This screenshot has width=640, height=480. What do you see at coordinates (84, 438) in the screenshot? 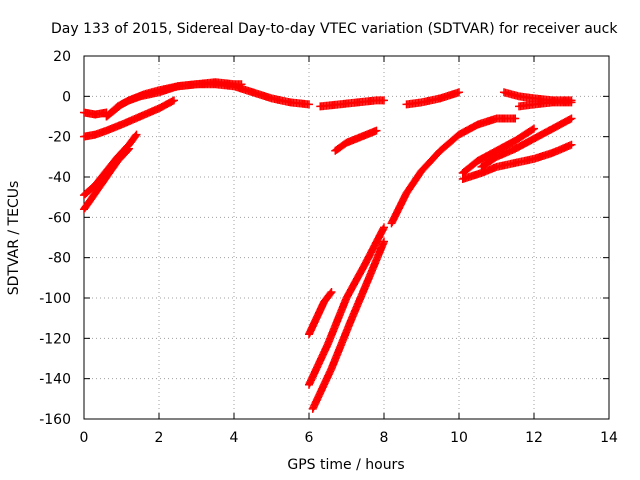
I see `x-tick-label: 0` at bounding box center [84, 438].